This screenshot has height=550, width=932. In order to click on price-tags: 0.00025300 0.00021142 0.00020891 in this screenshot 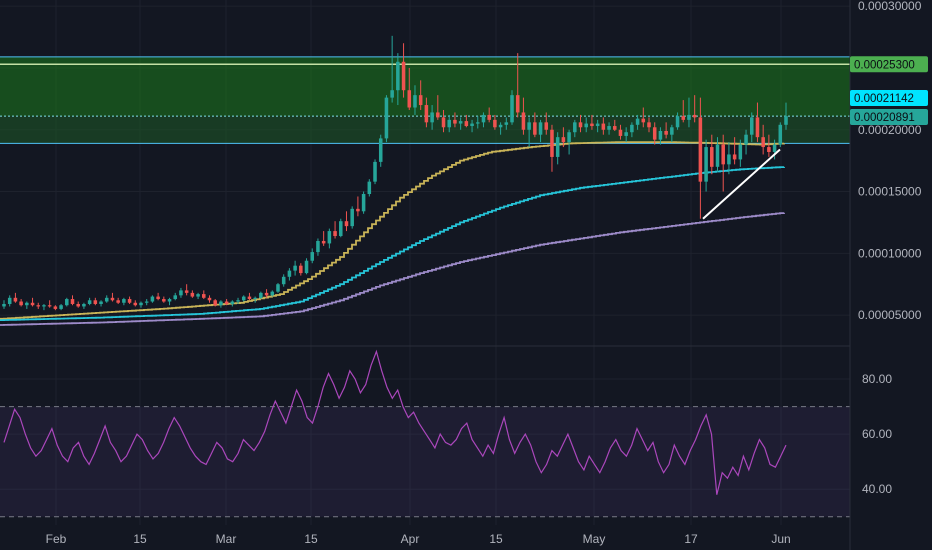, I will do `click(889, 90)`.